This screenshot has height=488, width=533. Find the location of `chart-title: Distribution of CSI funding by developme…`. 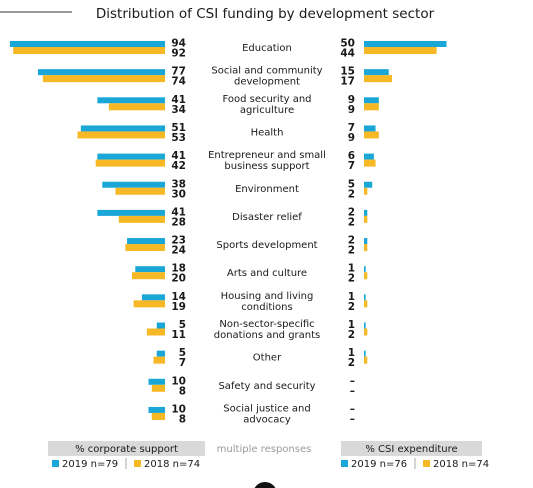

chart-title: Distribution of CSI funding by developme… is located at coordinates (265, 14).